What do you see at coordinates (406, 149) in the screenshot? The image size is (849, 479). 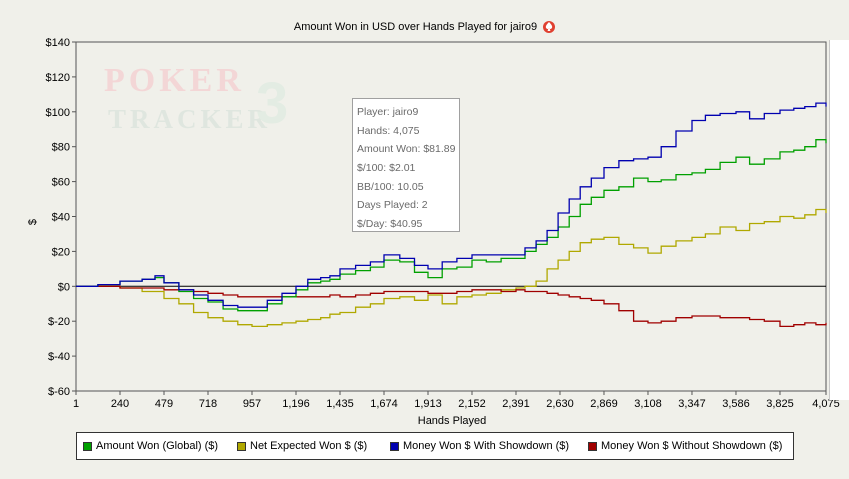 I see `tooltip-amount-won: Amount Won: $81.89` at bounding box center [406, 149].